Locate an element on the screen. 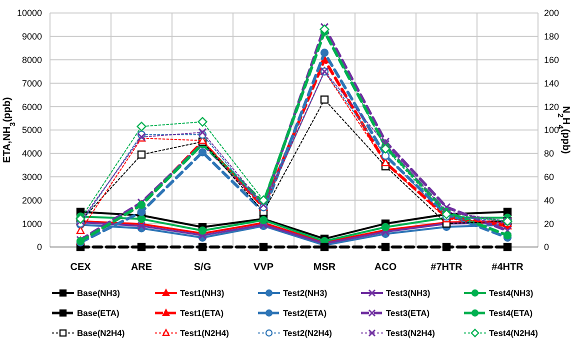  y-tick-label: 2000 is located at coordinates (32, 200).